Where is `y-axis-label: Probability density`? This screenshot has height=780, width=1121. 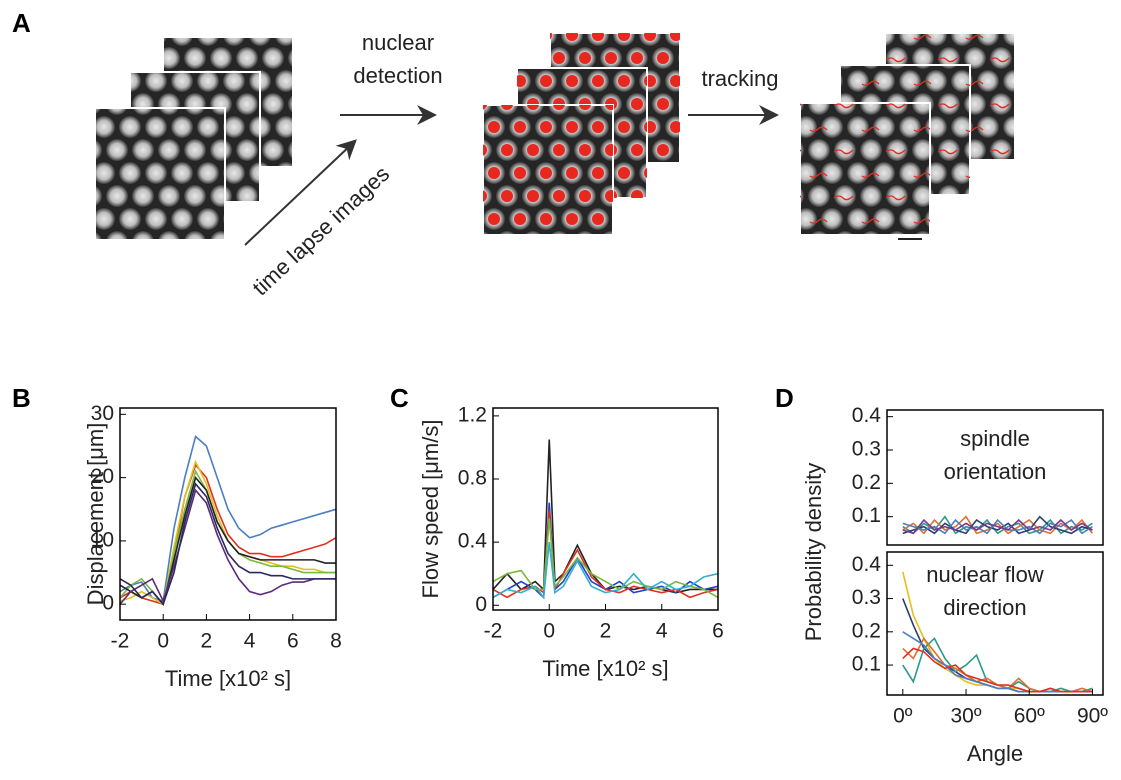 y-axis-label: Probability density is located at coordinates (813, 552).